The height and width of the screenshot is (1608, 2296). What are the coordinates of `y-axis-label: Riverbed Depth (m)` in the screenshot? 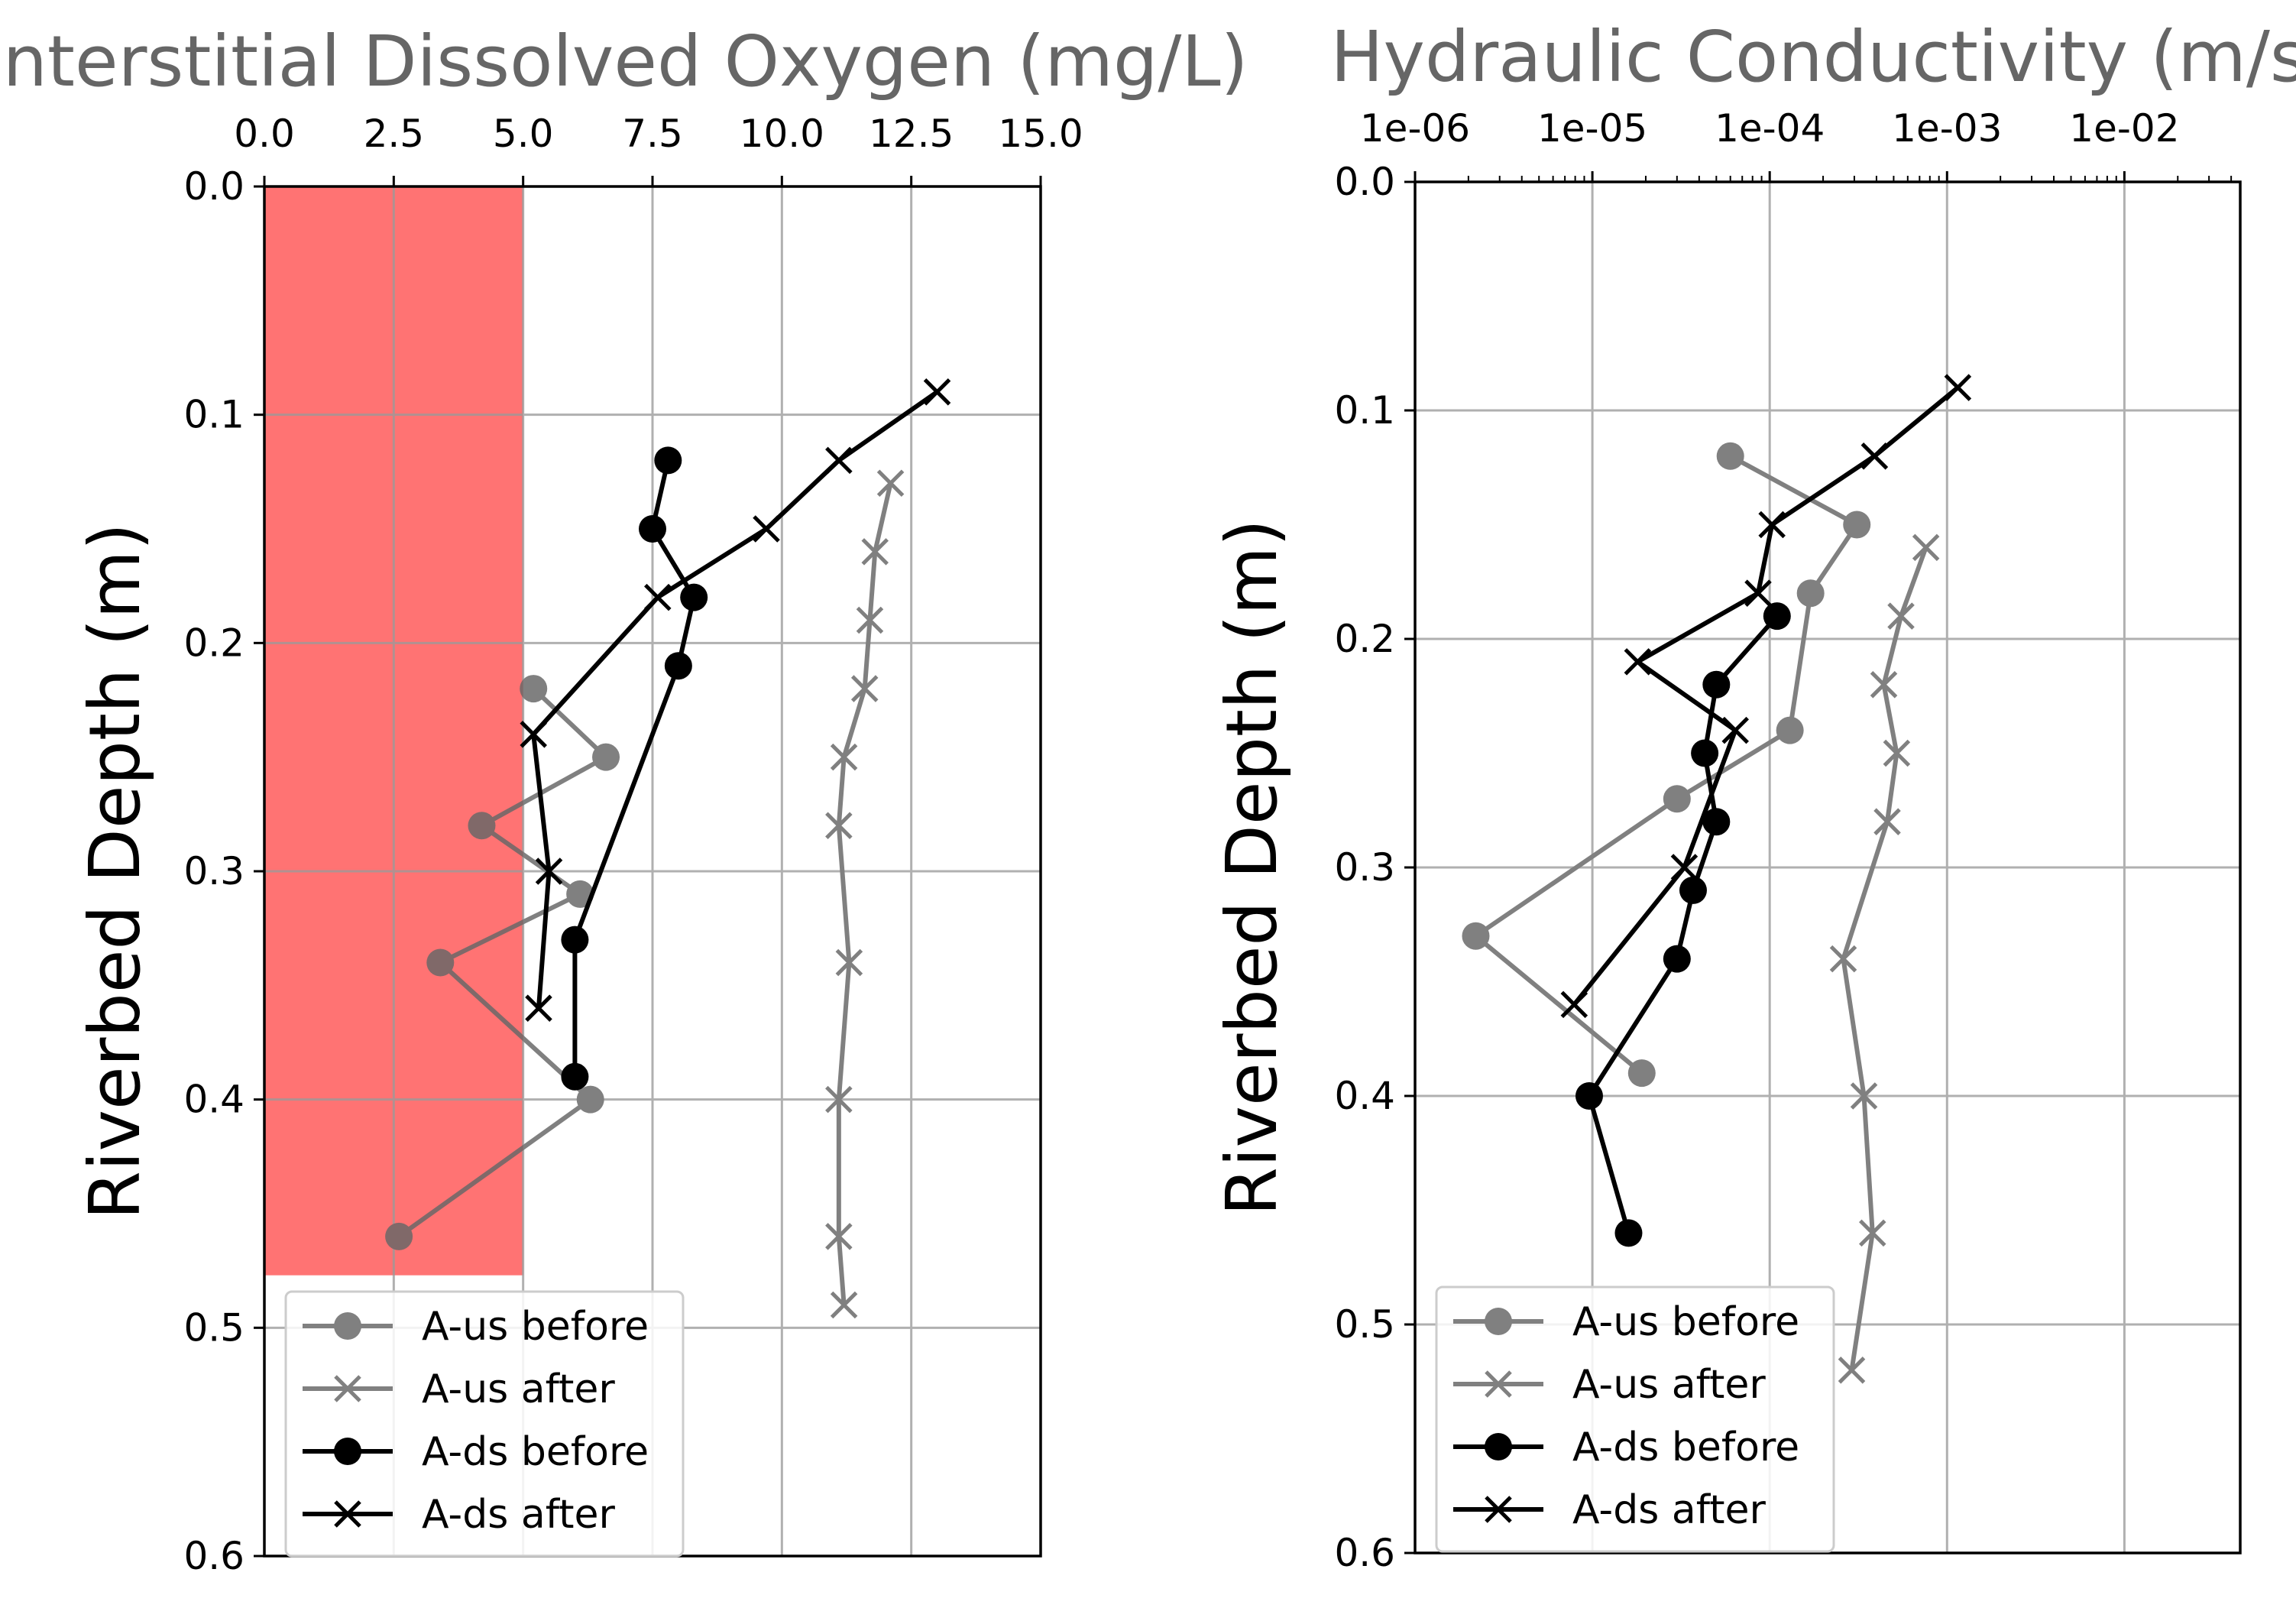 It's located at (115, 871).